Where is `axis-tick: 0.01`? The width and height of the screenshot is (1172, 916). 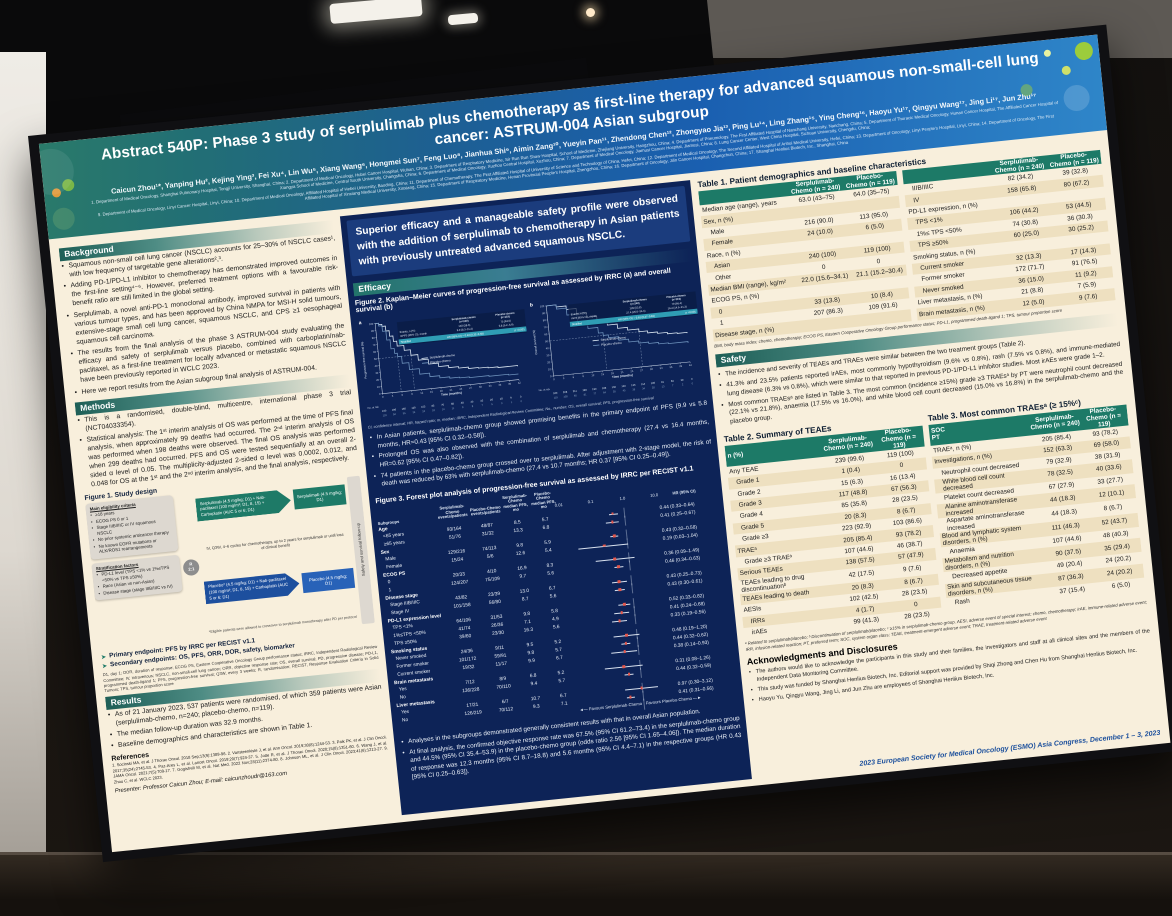 axis-tick: 0.01 is located at coordinates (558, 505).